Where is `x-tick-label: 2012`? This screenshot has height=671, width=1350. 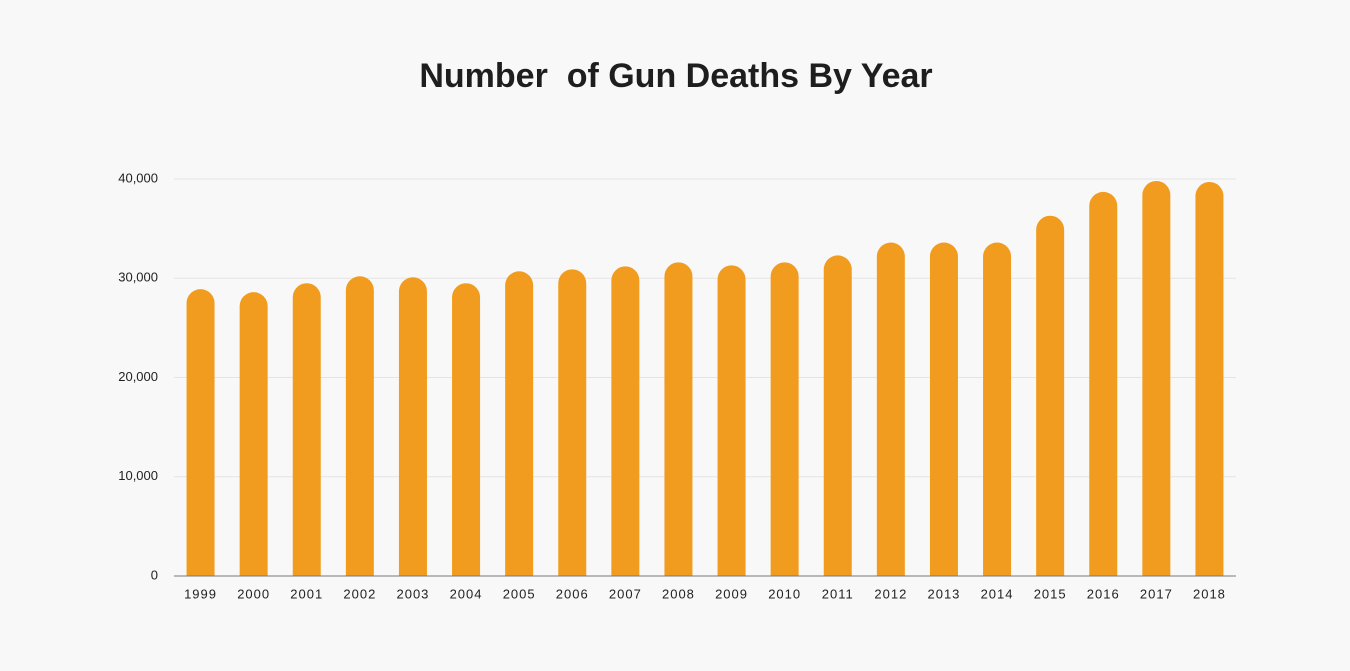 x-tick-label: 2012 is located at coordinates (890, 593).